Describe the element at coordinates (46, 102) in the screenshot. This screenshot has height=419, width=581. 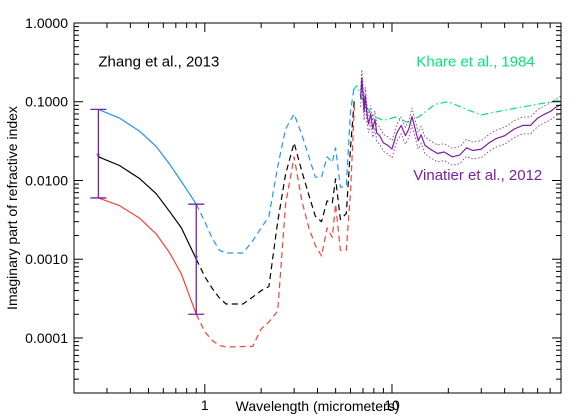
I see `y-tick-label: 0.1000` at that location.